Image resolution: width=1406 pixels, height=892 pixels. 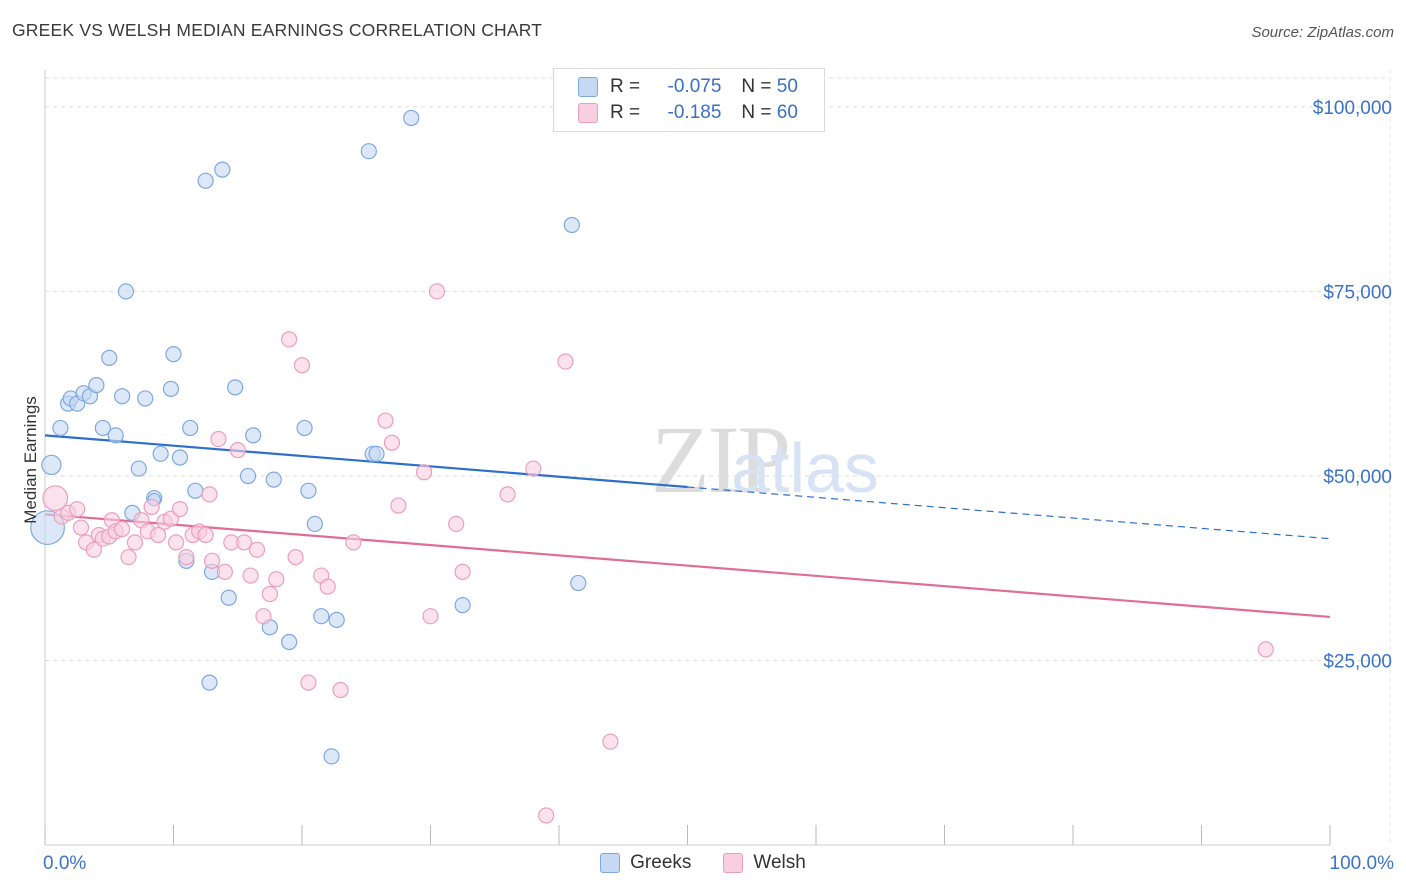 What do you see at coordinates (1357, 477) in the screenshot?
I see `y-tick-label: $50,000` at bounding box center [1357, 477].